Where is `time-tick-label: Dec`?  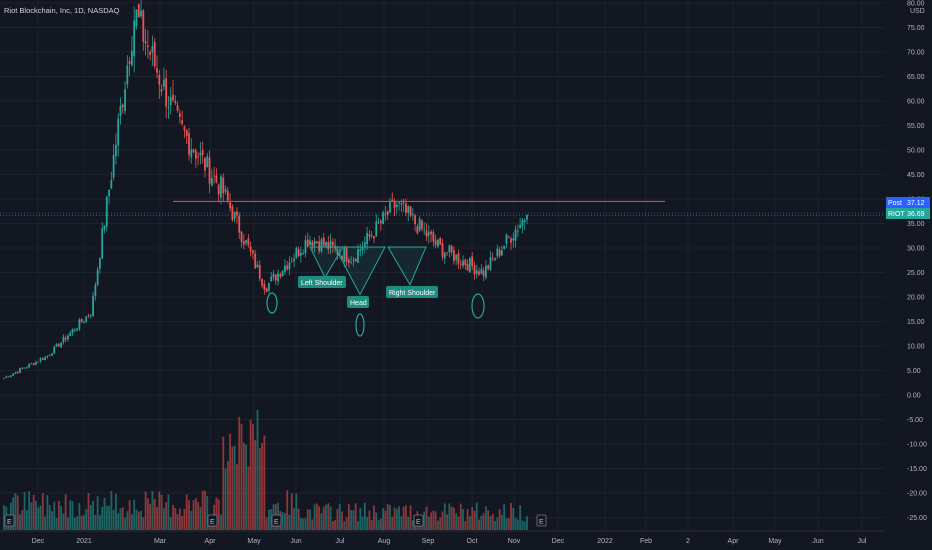
time-tick-label: Dec is located at coordinates (38, 541).